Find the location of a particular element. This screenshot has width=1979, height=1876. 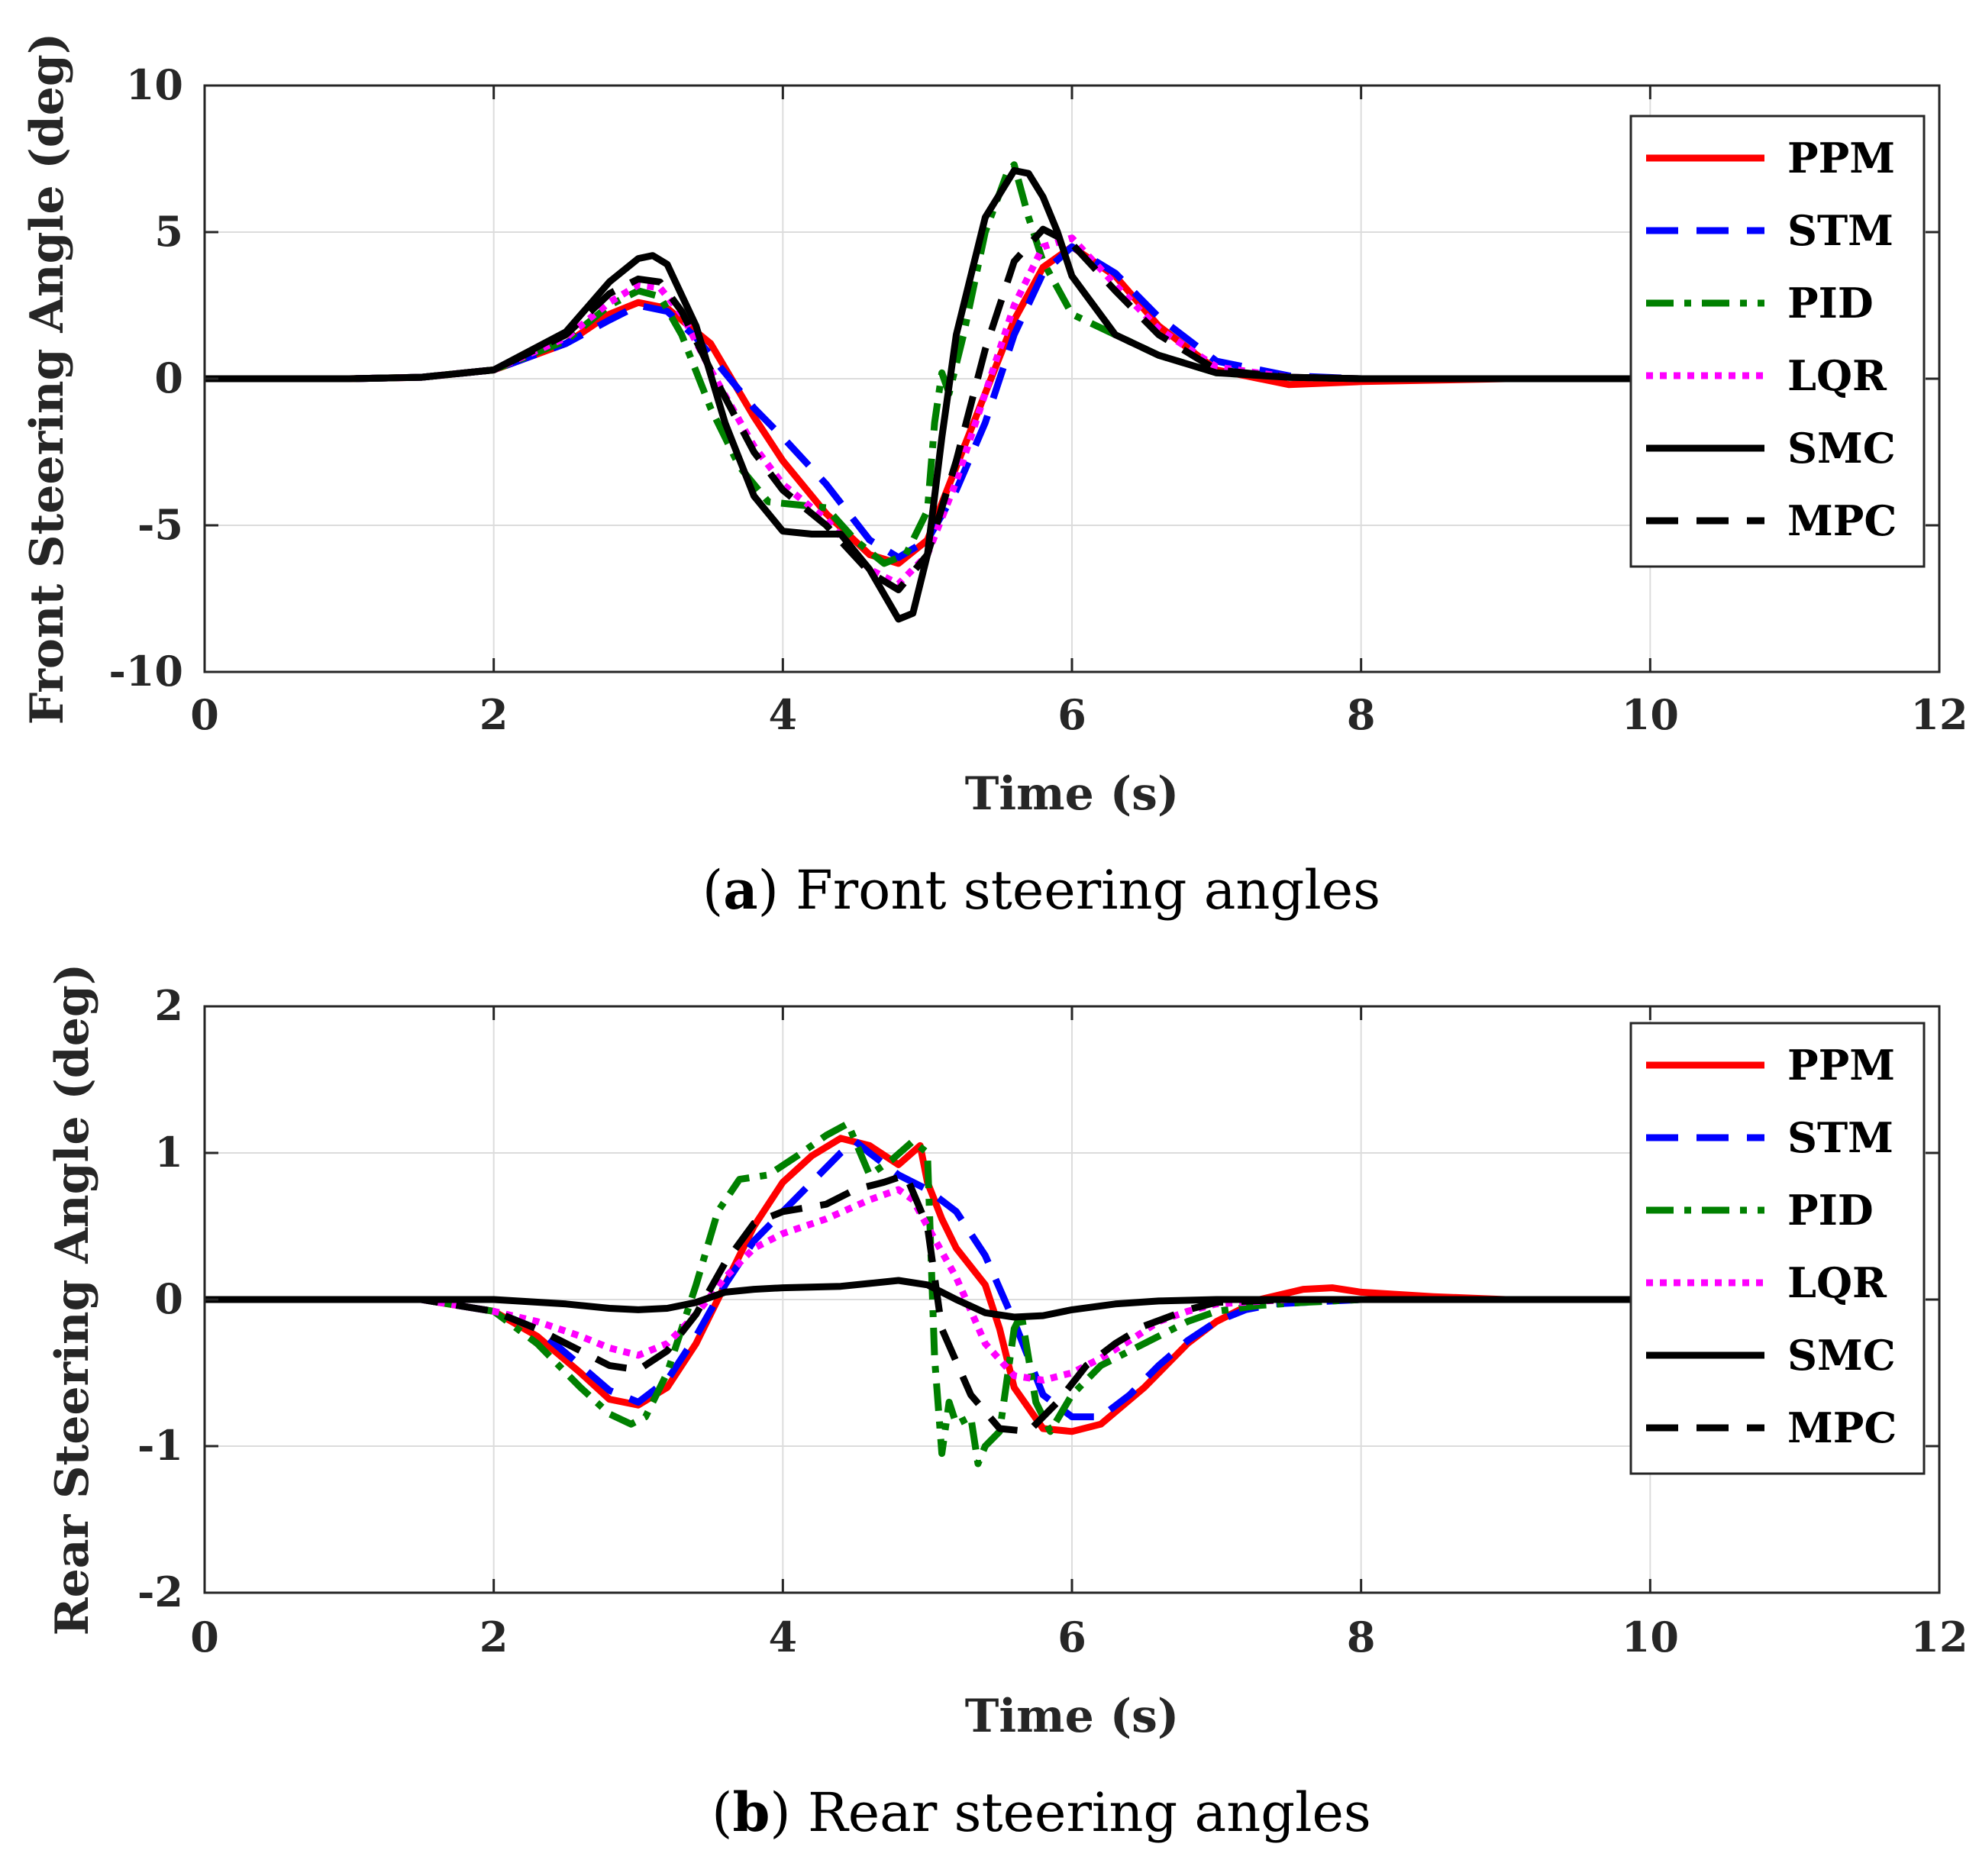

figure-caption: (a) Front steering angles is located at coordinates (1041, 890).